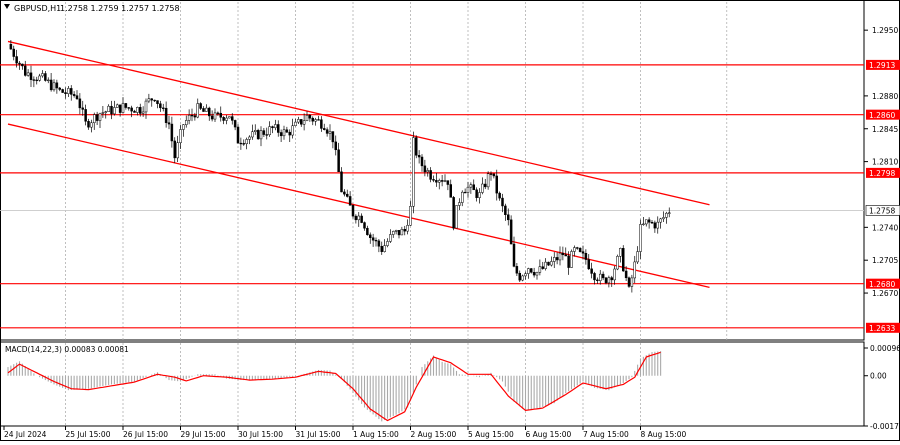 Image resolution: width=900 pixels, height=445 pixels. Describe the element at coordinates (334, 386) in the screenshot. I see `macd-histogram` at that location.